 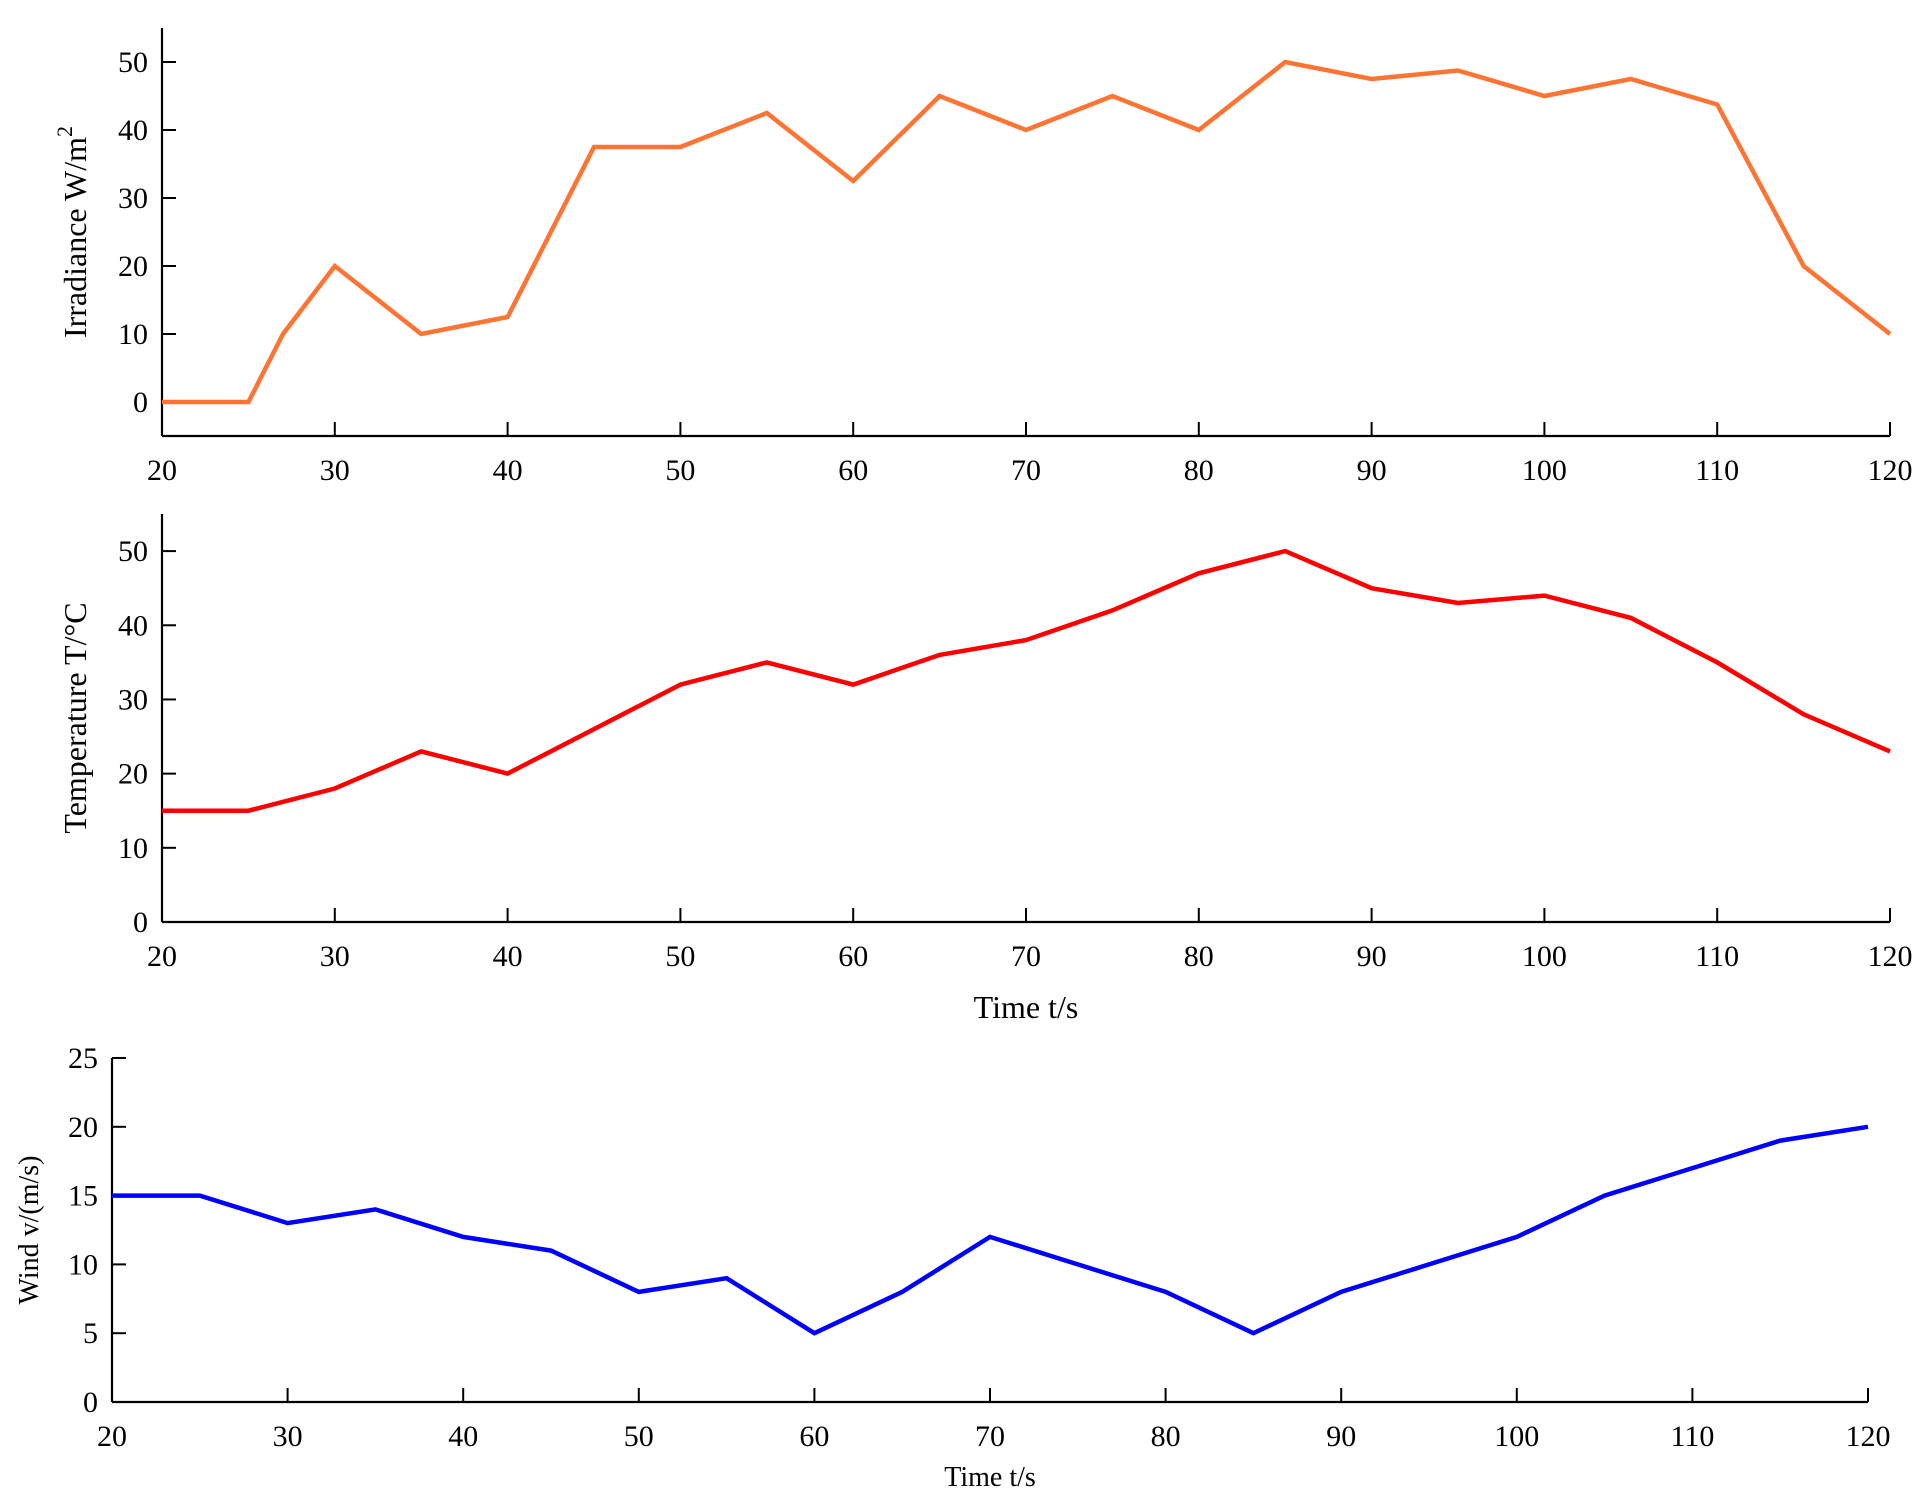 What do you see at coordinates (83, 1058) in the screenshot?
I see `y-tick-label: 25` at bounding box center [83, 1058].